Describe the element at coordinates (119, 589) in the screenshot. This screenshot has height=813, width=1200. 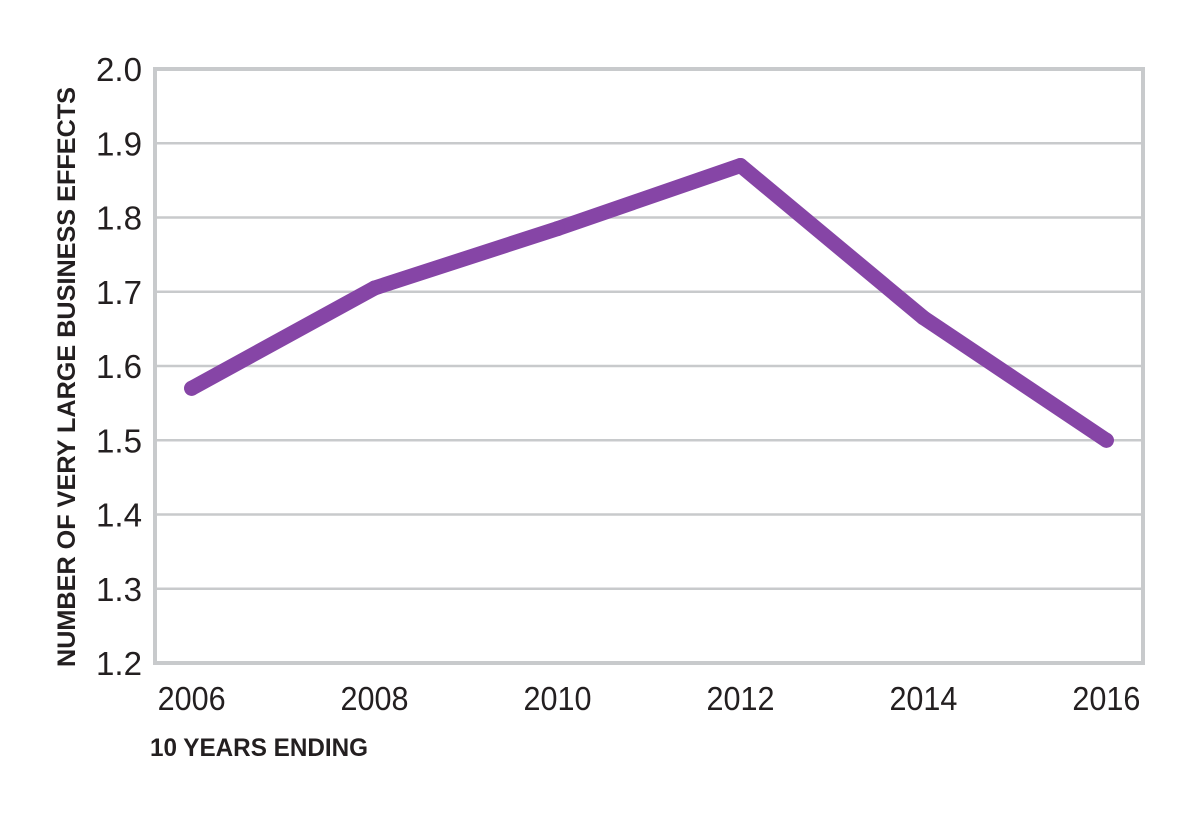
I see `y-tick-label: 1.3` at that location.